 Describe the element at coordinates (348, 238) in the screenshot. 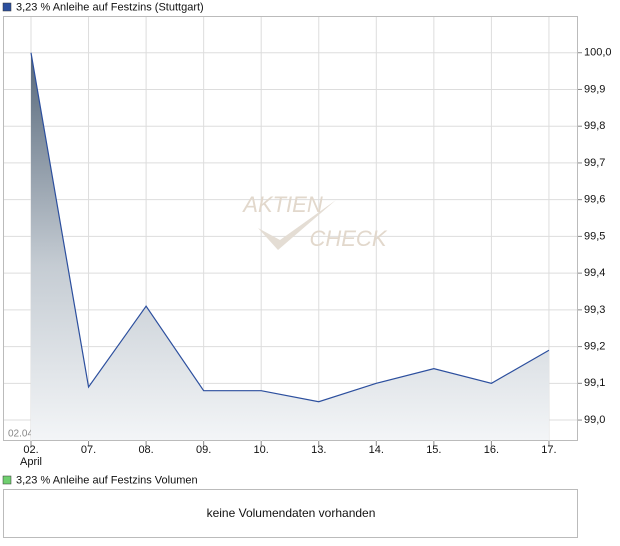

I see `watermark: CHECK` at that location.